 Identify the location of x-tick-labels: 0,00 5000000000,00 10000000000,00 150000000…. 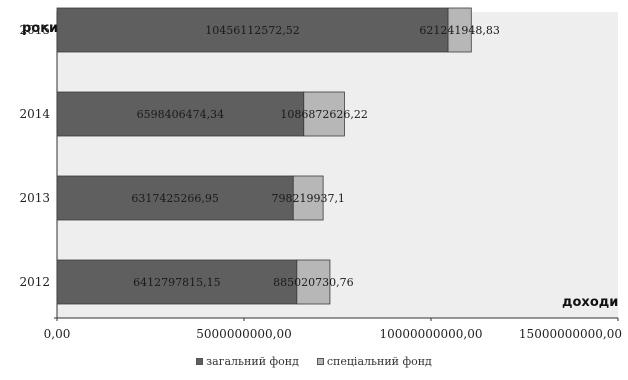
(333, 329).